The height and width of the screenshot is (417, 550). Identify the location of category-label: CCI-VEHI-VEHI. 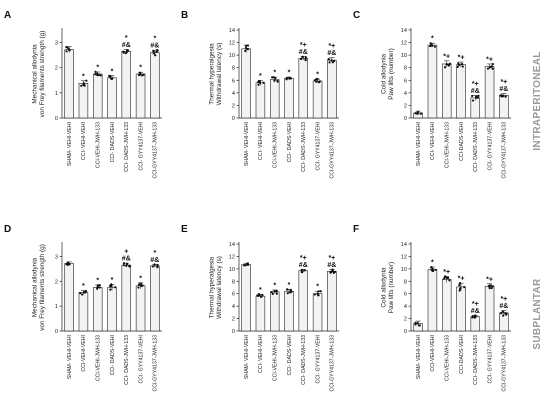
(84, 353).